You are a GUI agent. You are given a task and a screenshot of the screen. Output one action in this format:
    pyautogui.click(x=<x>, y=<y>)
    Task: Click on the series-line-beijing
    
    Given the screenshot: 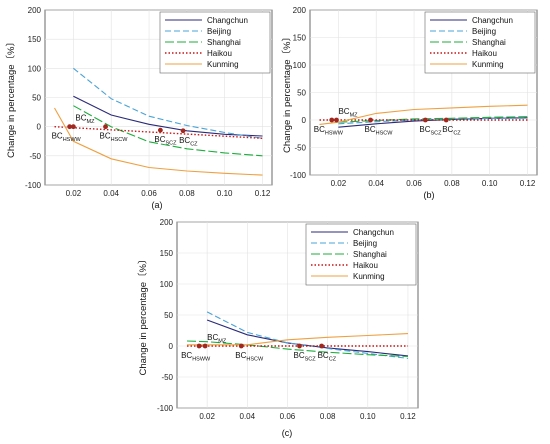 What is the action you would take?
    pyautogui.click(x=307, y=335)
    